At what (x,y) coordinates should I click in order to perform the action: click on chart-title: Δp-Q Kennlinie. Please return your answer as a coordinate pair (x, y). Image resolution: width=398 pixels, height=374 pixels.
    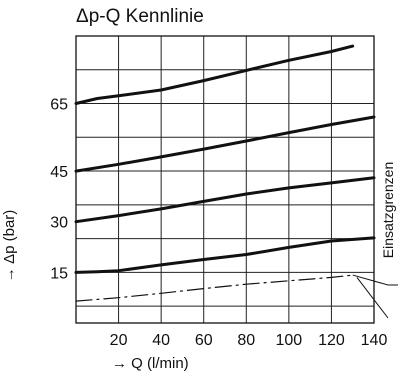
    Looking at the image, I should click on (140, 16).